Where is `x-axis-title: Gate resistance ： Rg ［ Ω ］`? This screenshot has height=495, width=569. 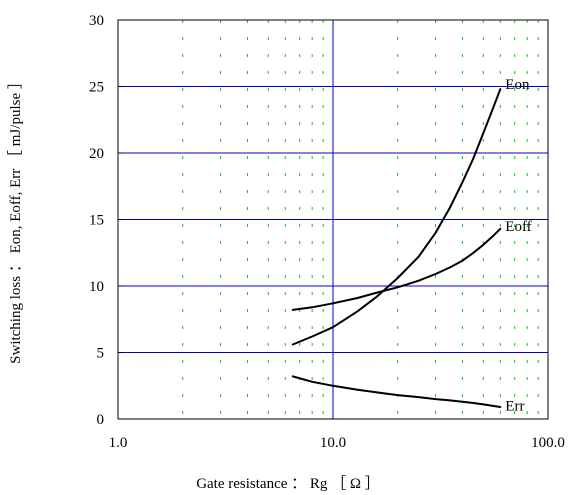
x-axis-title: Gate resistance ： Rg ［ Ω ］ is located at coordinates (288, 483).